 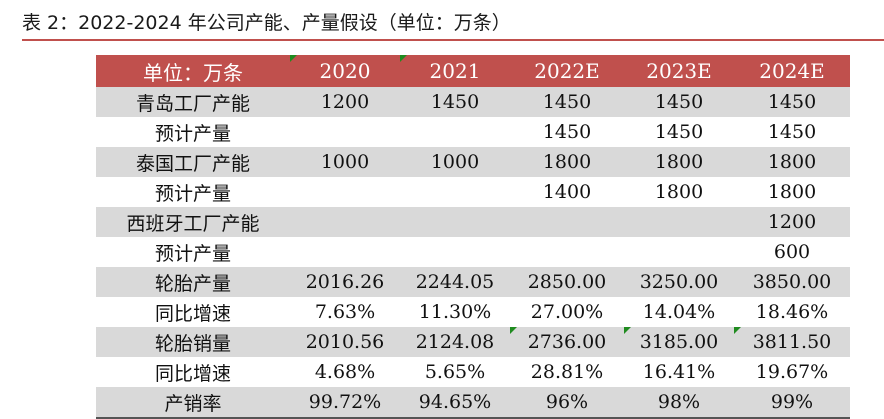 I want to click on table-row: 产销率 99.72% 94.65% 96% 98% 99%, so click(x=473, y=403).